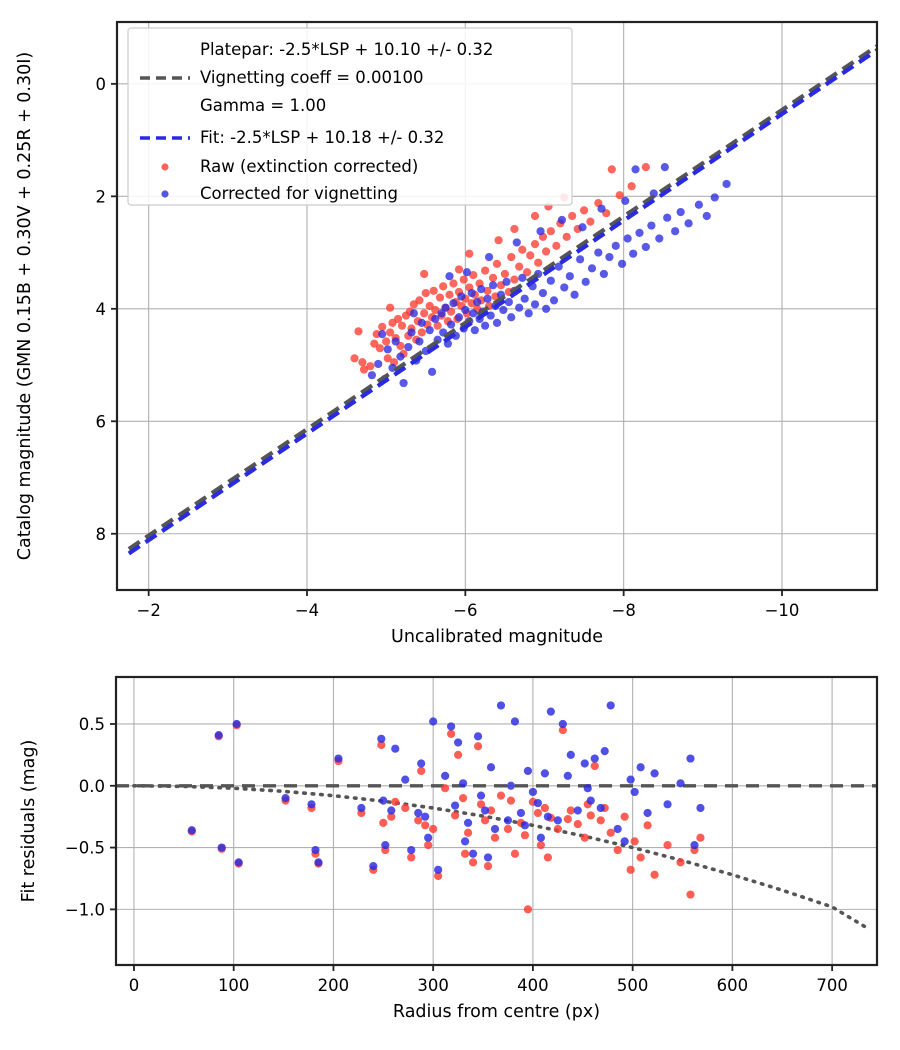 Image resolution: width=900 pixels, height=1050 pixels. What do you see at coordinates (149, 610) in the screenshot?
I see `x-tick-label-0: −2` at bounding box center [149, 610].